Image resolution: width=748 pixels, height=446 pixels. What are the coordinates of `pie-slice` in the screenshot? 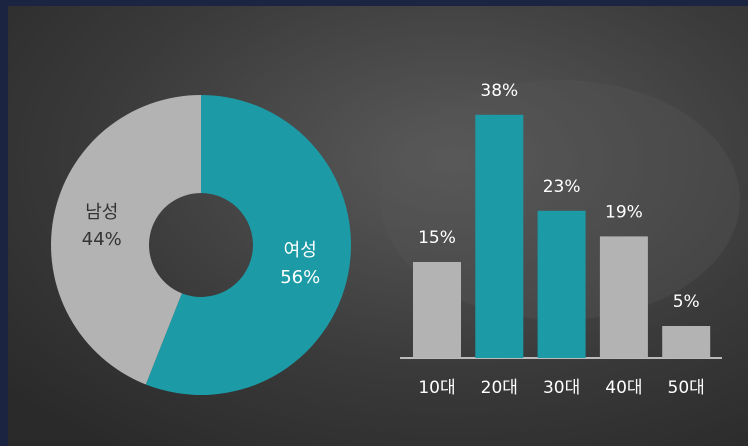 It's located at (126, 239).